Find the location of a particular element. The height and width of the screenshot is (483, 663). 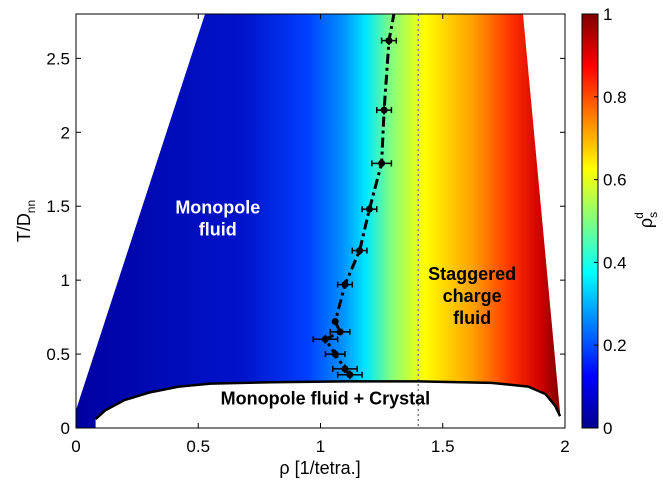

region-label: Staggered charge fluid is located at coordinates (472, 296).